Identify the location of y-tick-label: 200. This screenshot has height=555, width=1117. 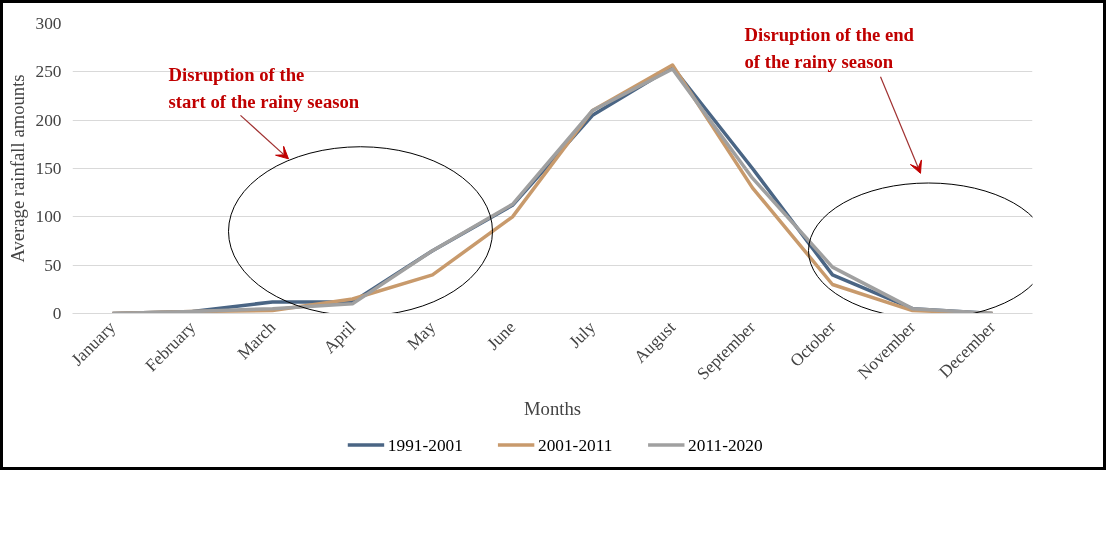
(48, 120).